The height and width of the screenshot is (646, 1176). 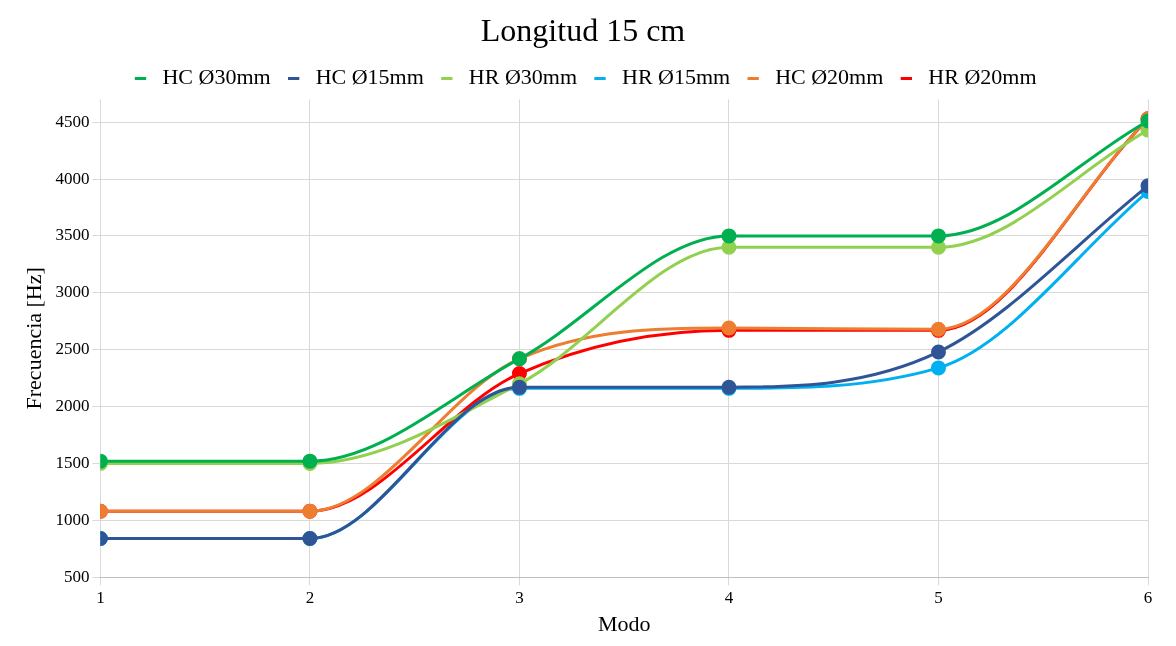 What do you see at coordinates (76, 576) in the screenshot?
I see `y-tick-label: 500` at bounding box center [76, 576].